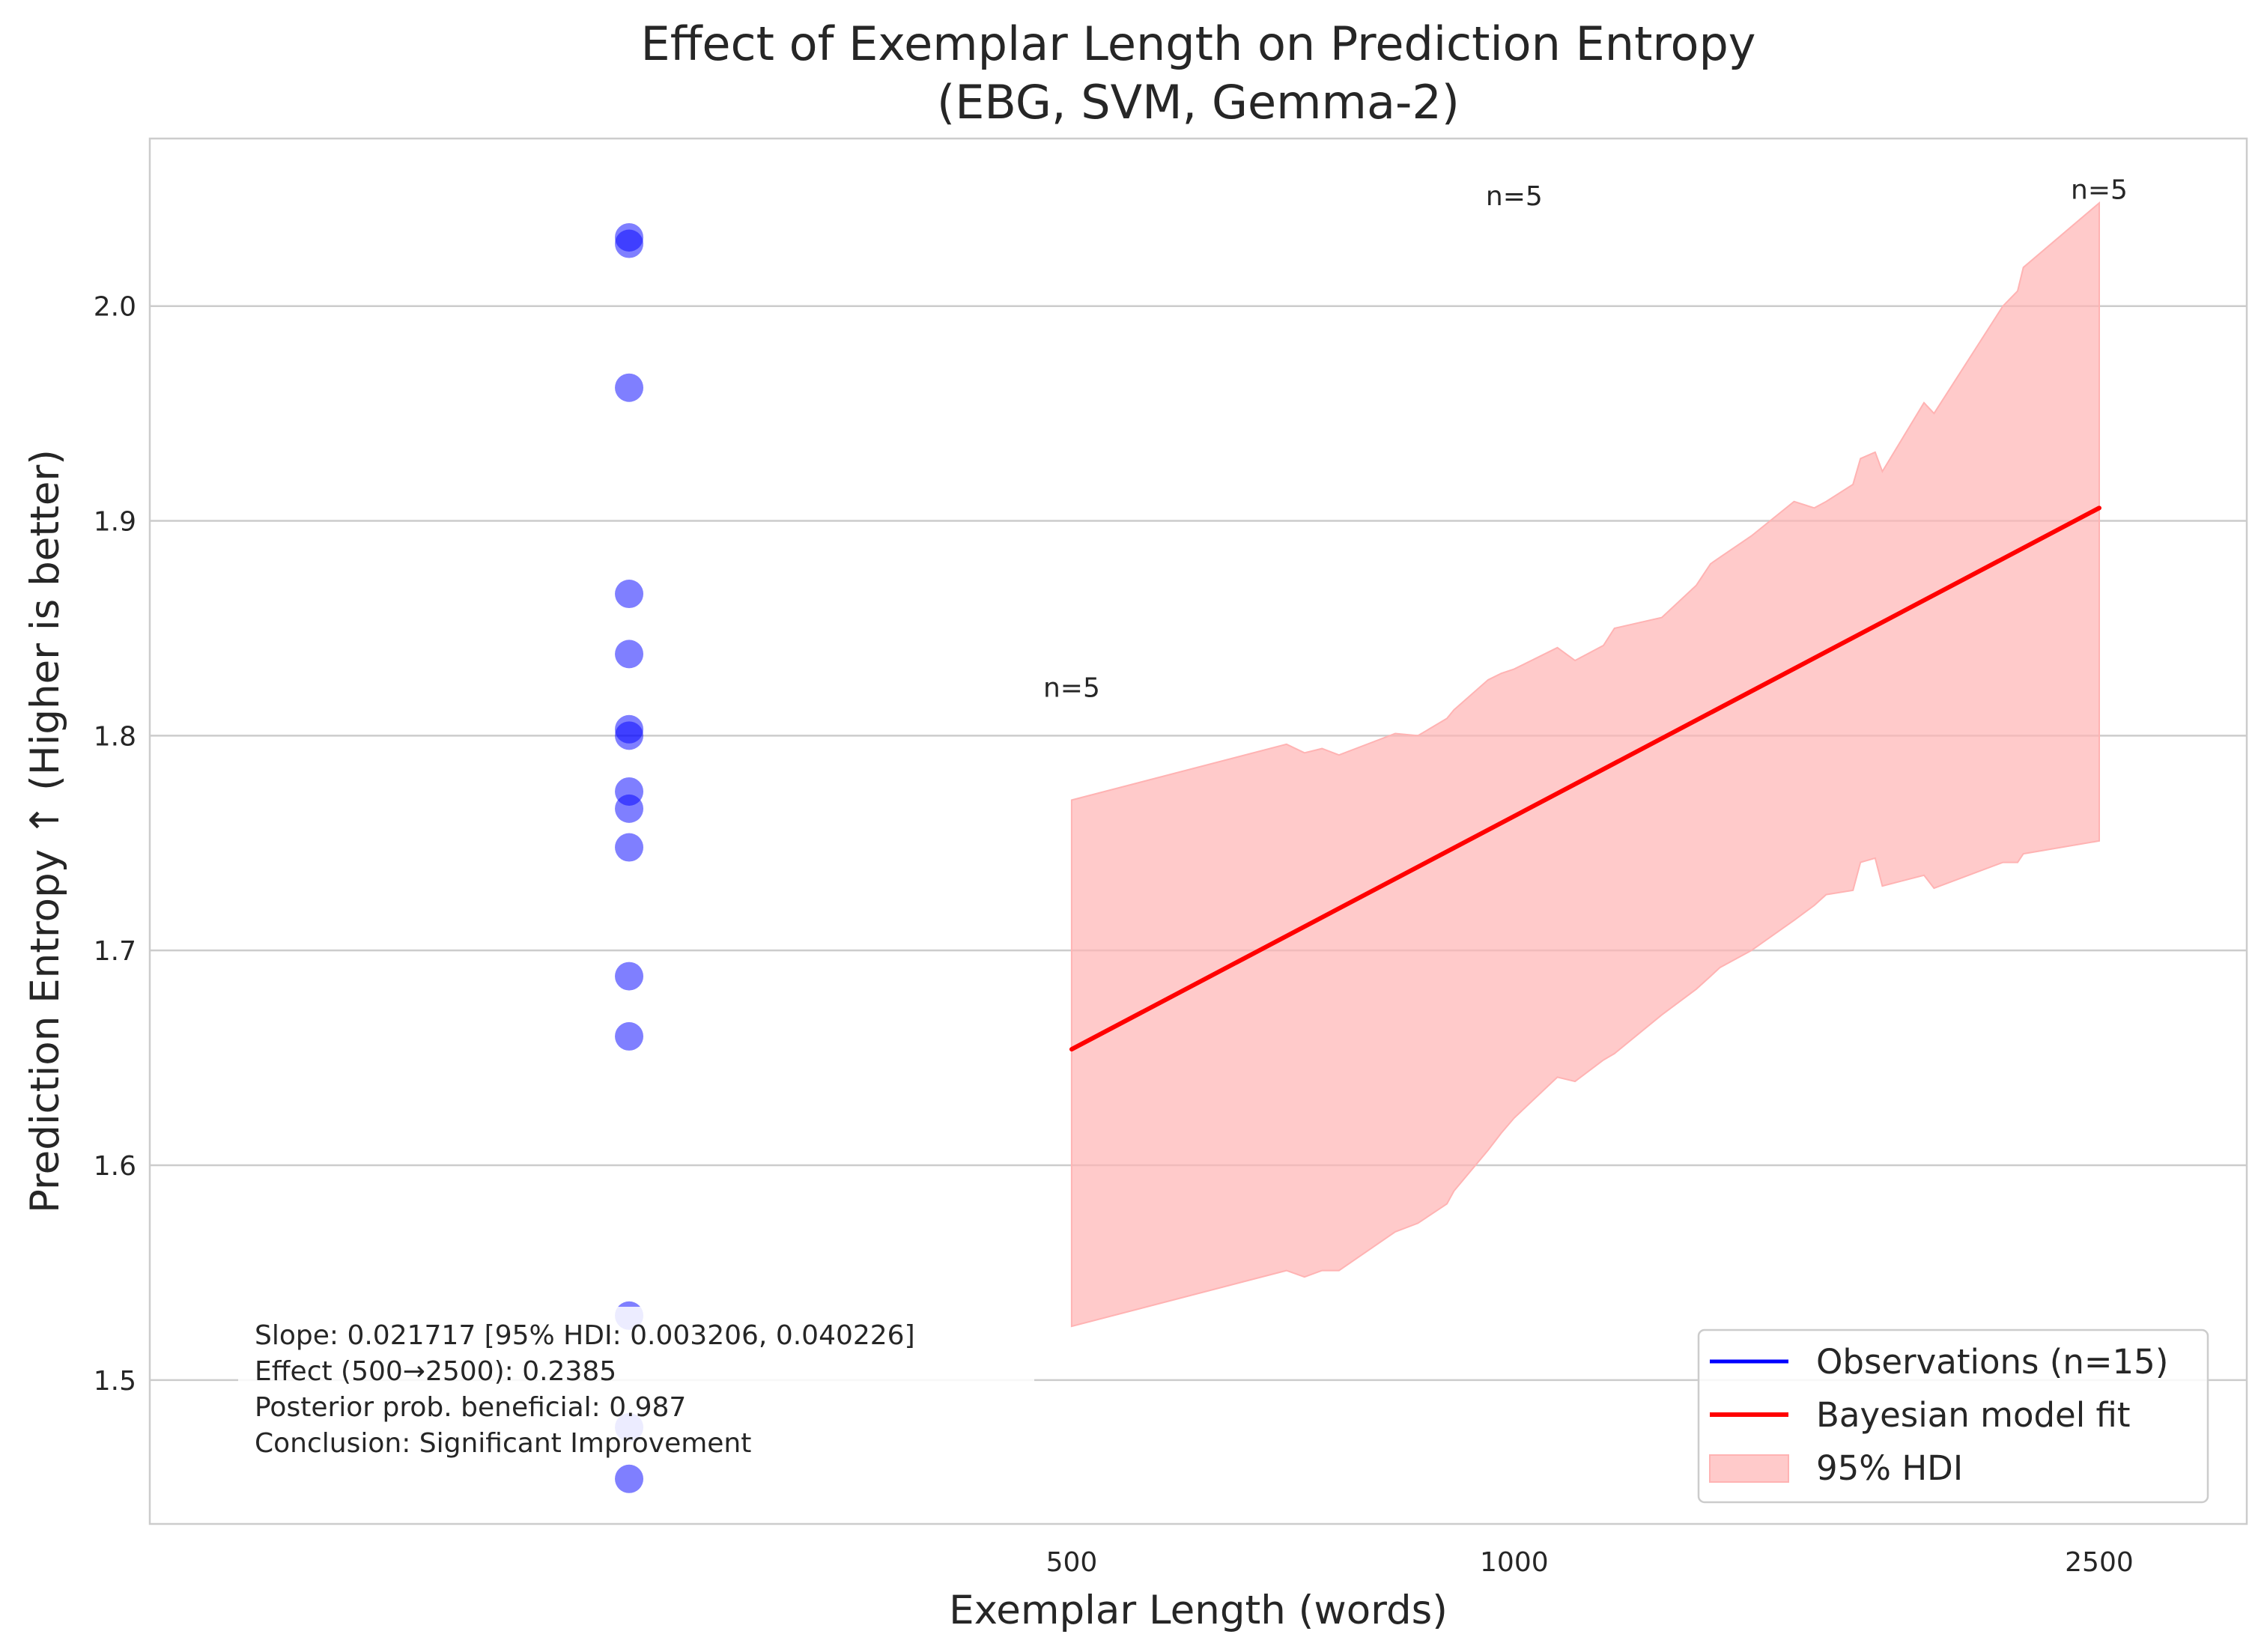 The width and height of the screenshot is (2261, 1652). What do you see at coordinates (2099, 1563) in the screenshot?
I see `x-tick-label: 2500` at bounding box center [2099, 1563].